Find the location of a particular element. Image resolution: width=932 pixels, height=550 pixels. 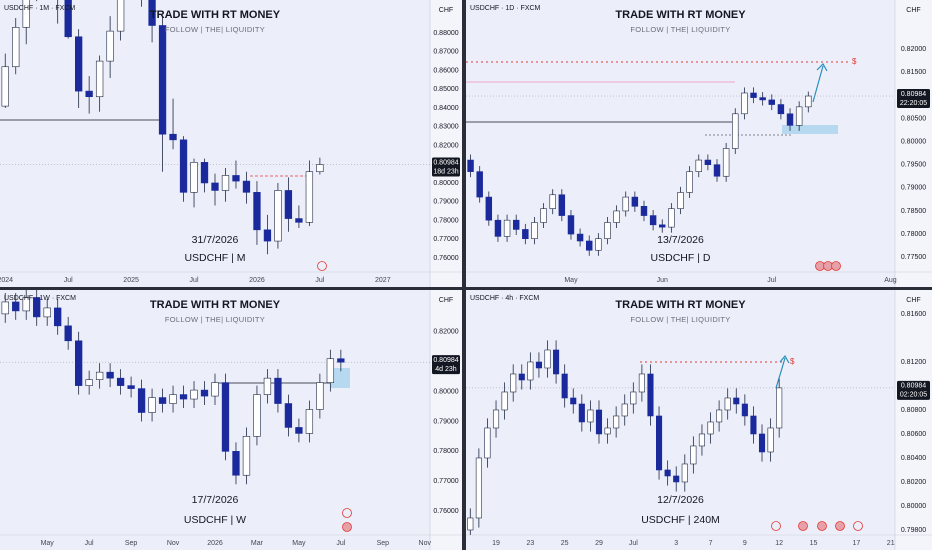

watermark-subtitle: FOLLOW | THE| LIQUIDITY is located at coordinates (680, 29).